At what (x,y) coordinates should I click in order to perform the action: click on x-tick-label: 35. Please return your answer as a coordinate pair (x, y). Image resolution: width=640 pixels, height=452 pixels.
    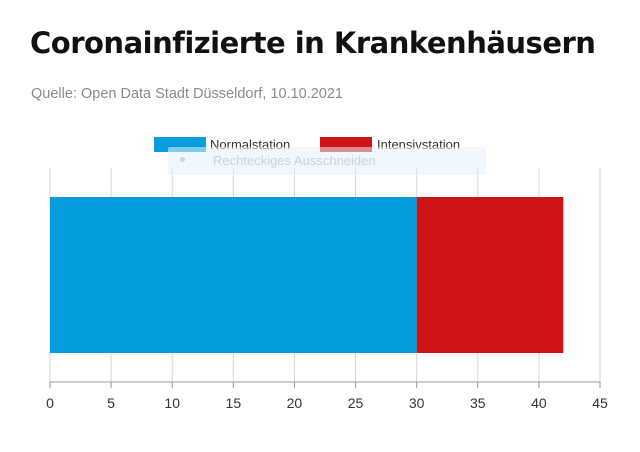
    Looking at the image, I should click on (478, 403).